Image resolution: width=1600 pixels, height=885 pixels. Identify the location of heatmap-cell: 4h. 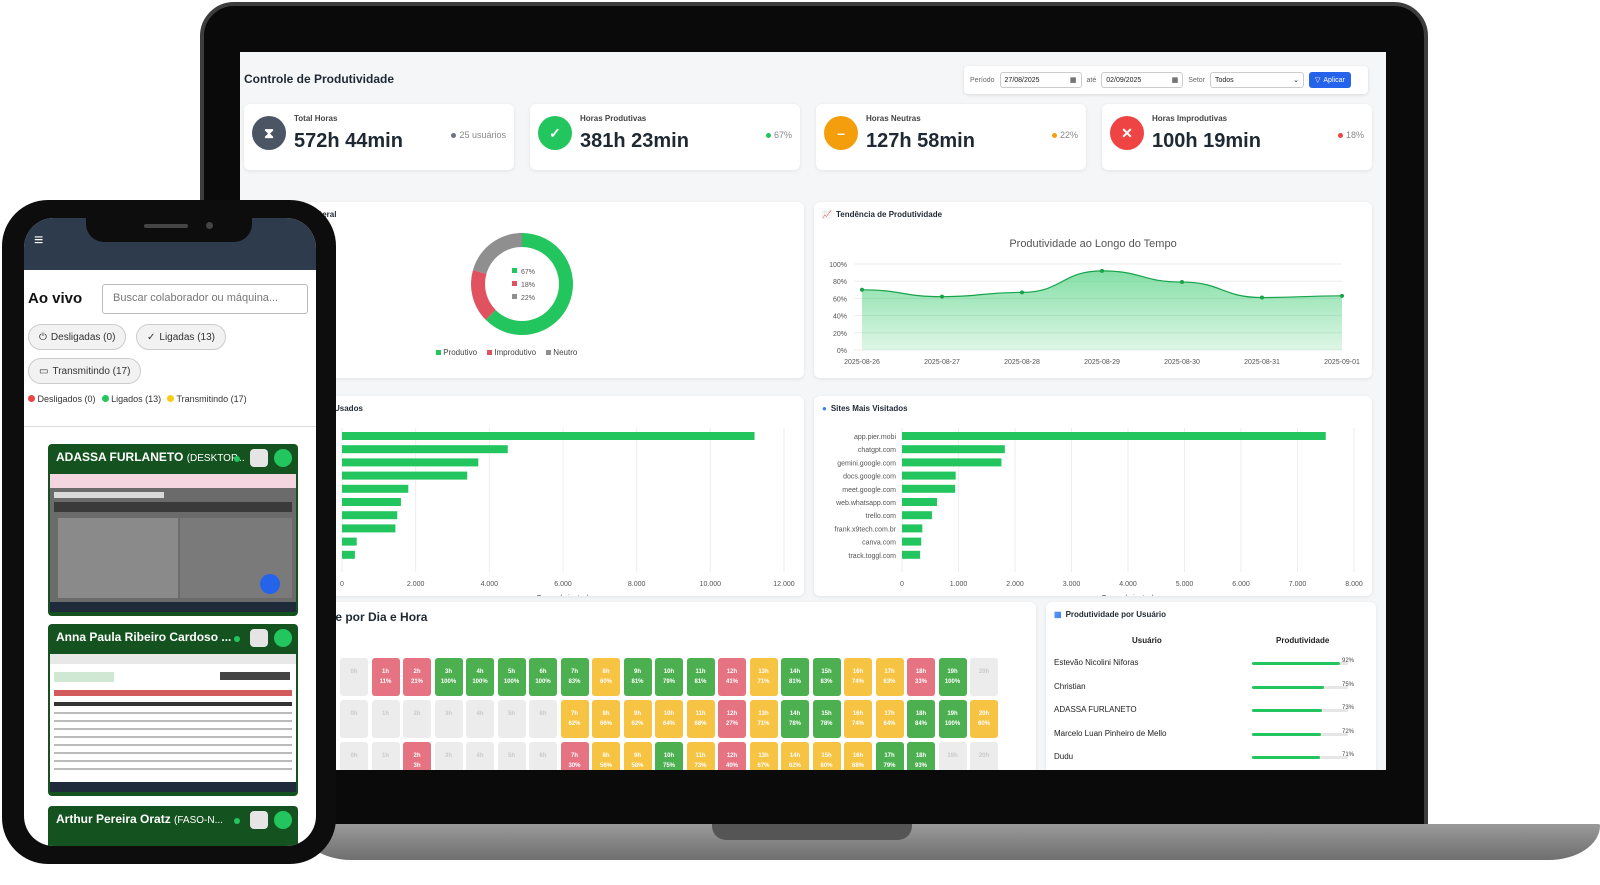
(480, 719).